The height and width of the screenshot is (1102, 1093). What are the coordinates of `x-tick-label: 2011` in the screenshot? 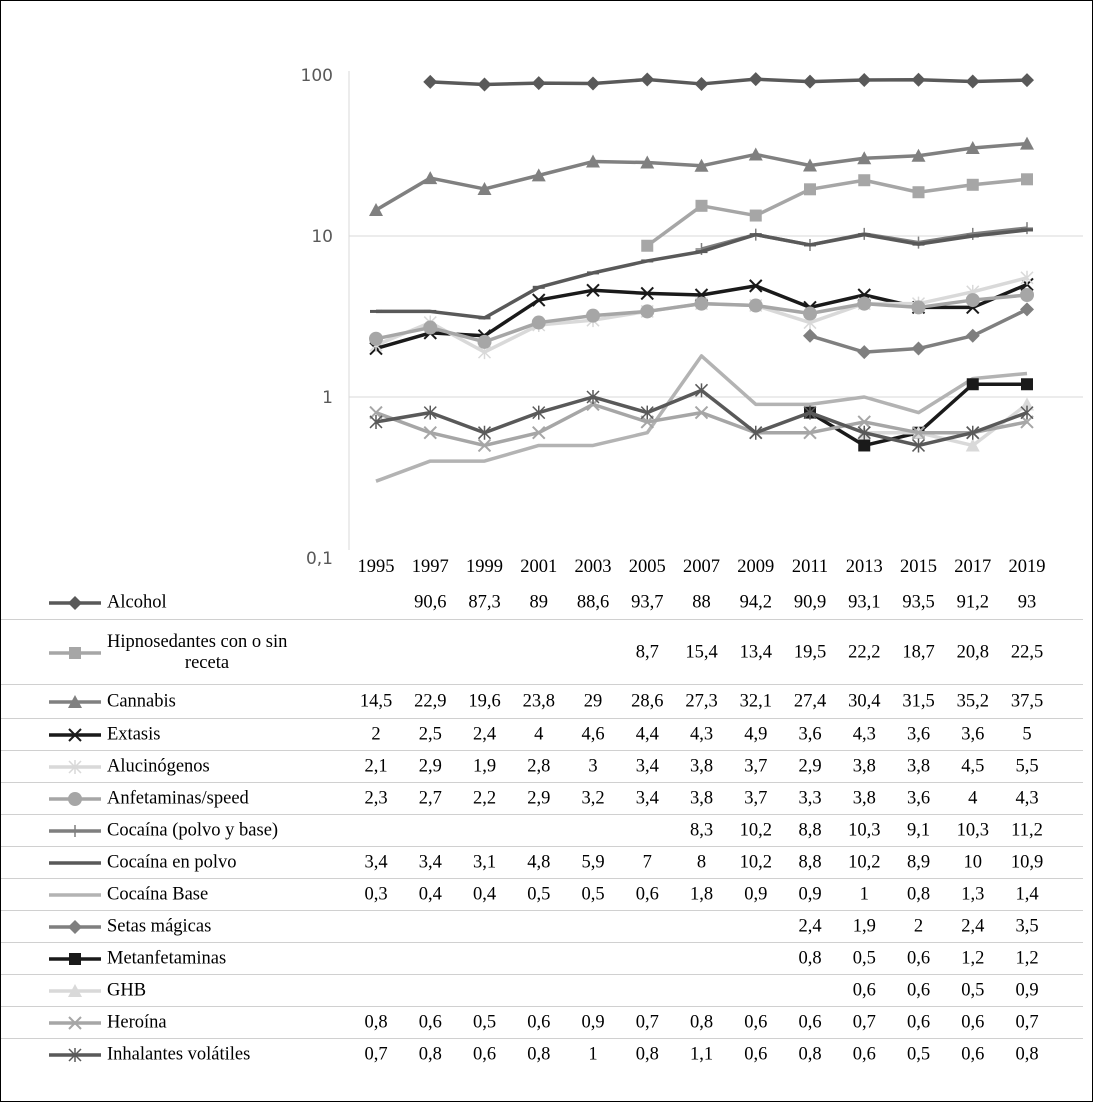 It's located at (810, 567).